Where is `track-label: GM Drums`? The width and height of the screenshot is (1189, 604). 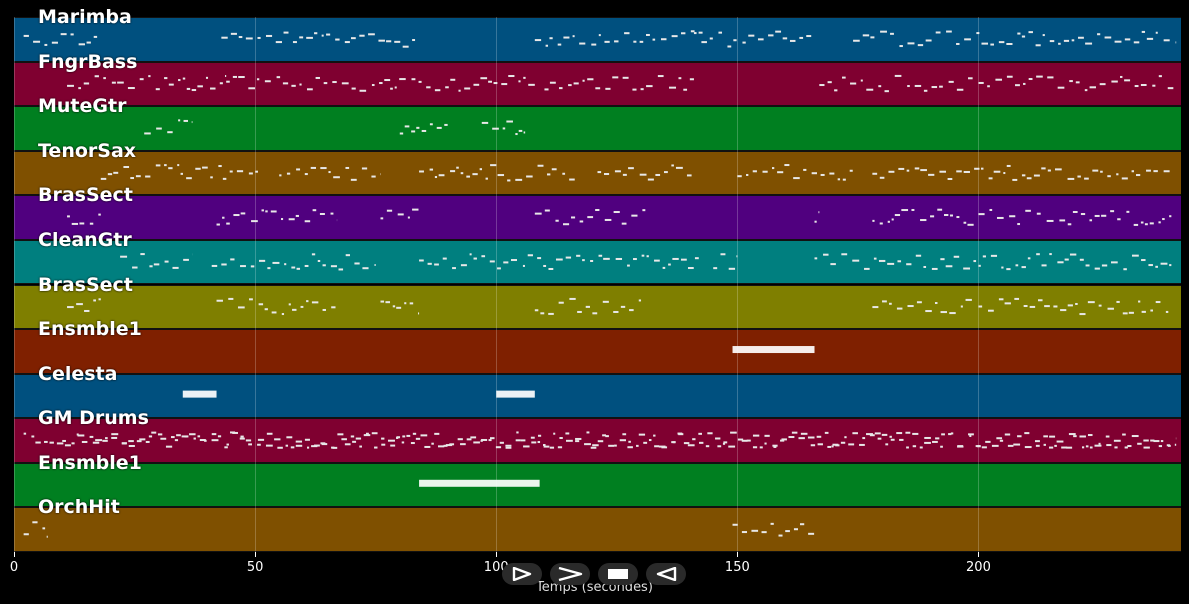
track-label: GM Drums is located at coordinates (93, 418).